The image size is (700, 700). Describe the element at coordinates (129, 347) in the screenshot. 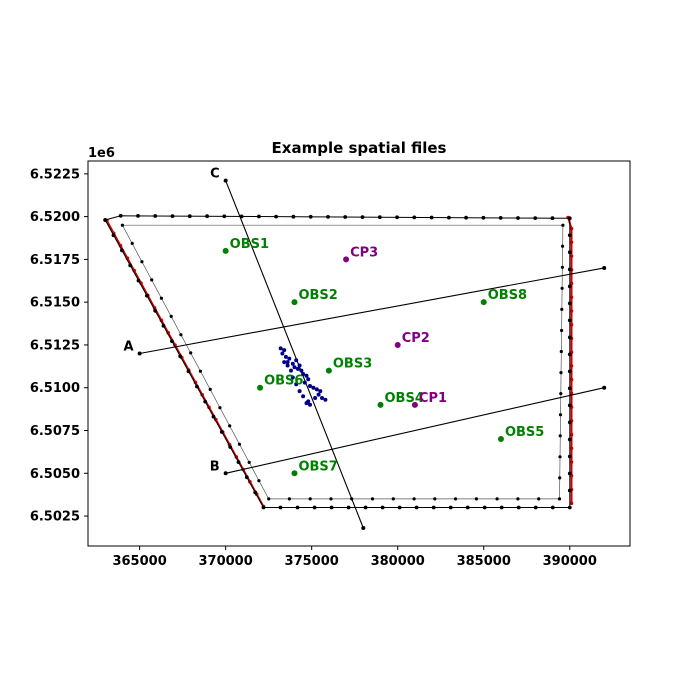

I see `cross-section-label: A` at that location.